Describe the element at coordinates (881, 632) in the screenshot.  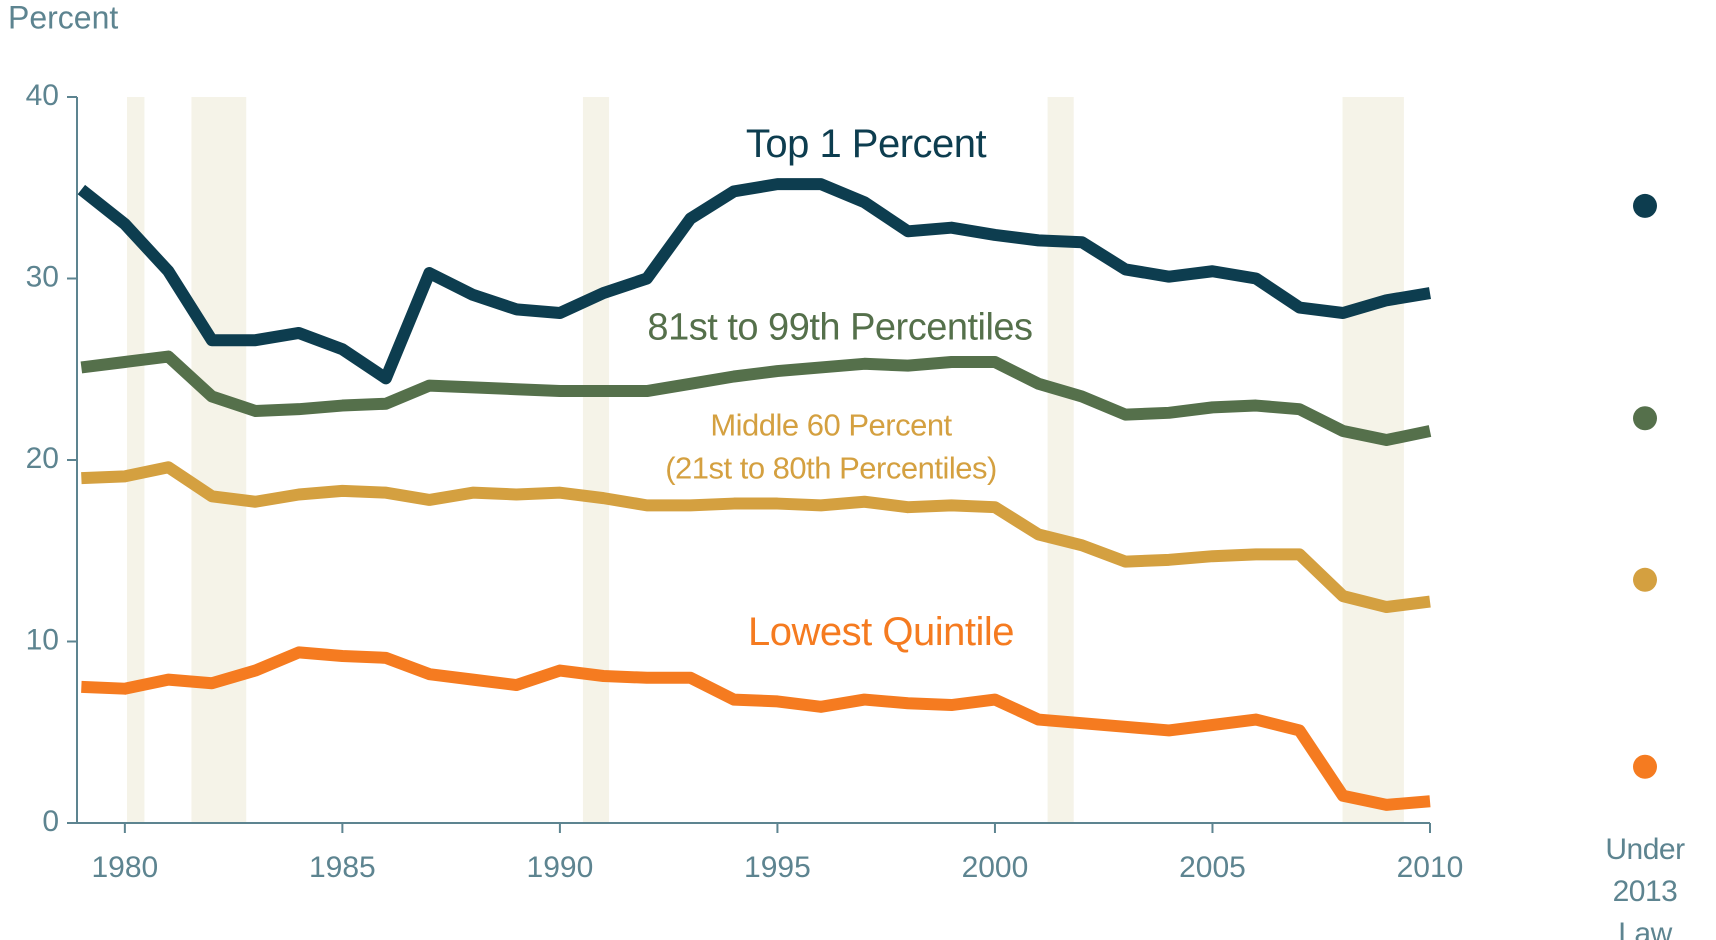
I see `series-label: Lowest Quintile` at that location.